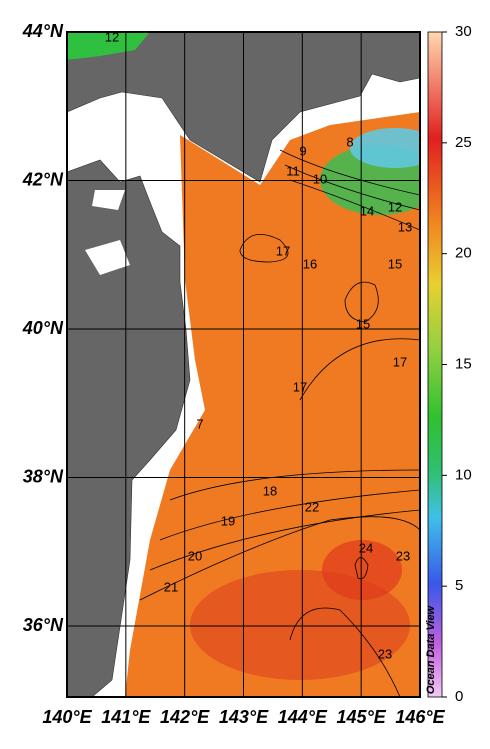  Describe the element at coordinates (320, 178) in the screenshot. I see `contour-label: 10` at that location.